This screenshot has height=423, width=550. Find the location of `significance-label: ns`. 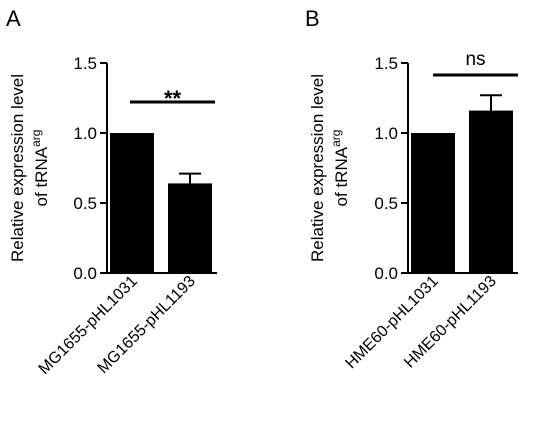

significance-label: ns is located at coordinates (475, 59).